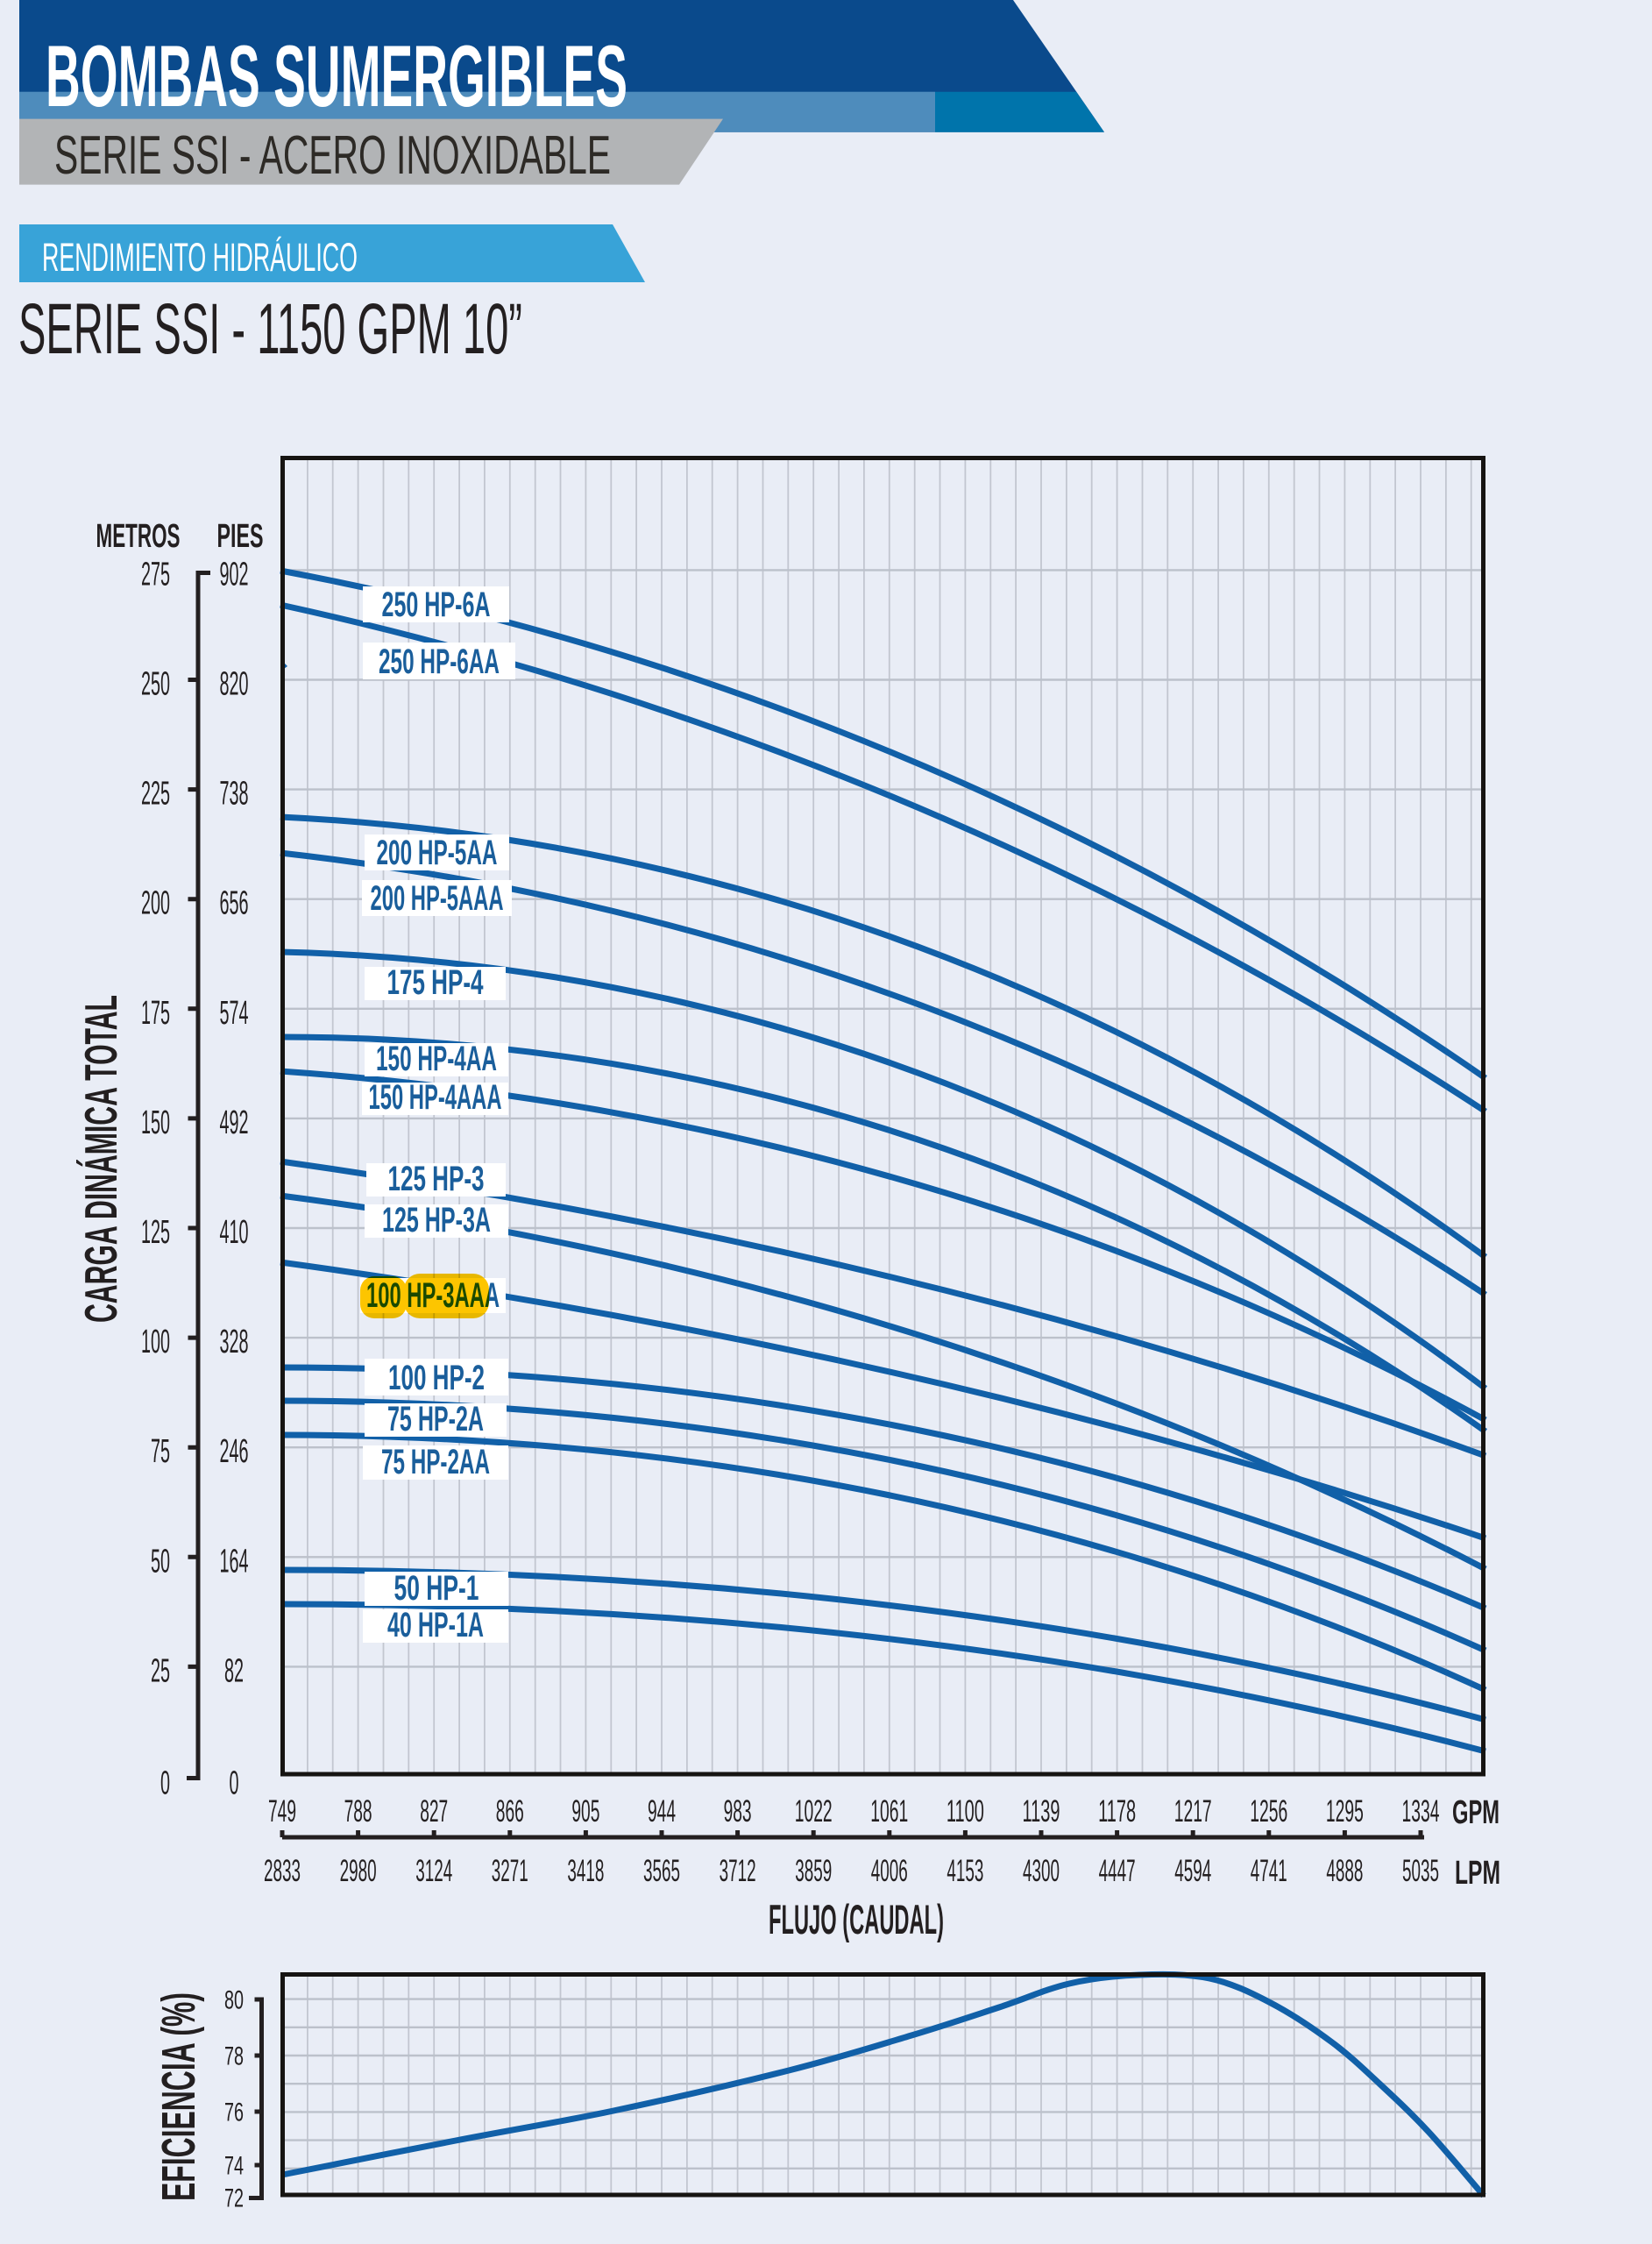  What do you see at coordinates (282, 1871) in the screenshot?
I see `svg-text: 2833` at bounding box center [282, 1871].